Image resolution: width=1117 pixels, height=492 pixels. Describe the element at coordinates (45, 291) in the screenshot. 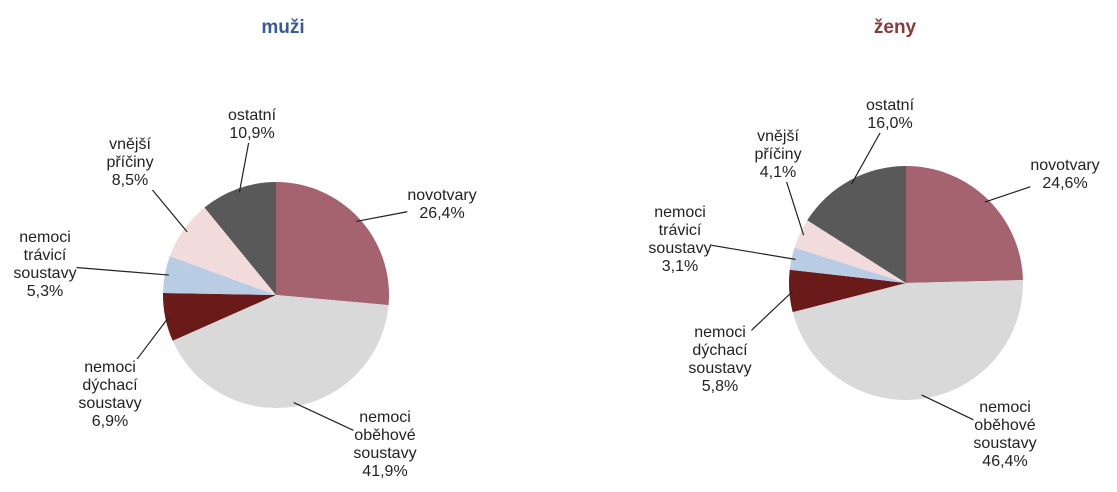

I see `value-label: 5,3%` at that location.